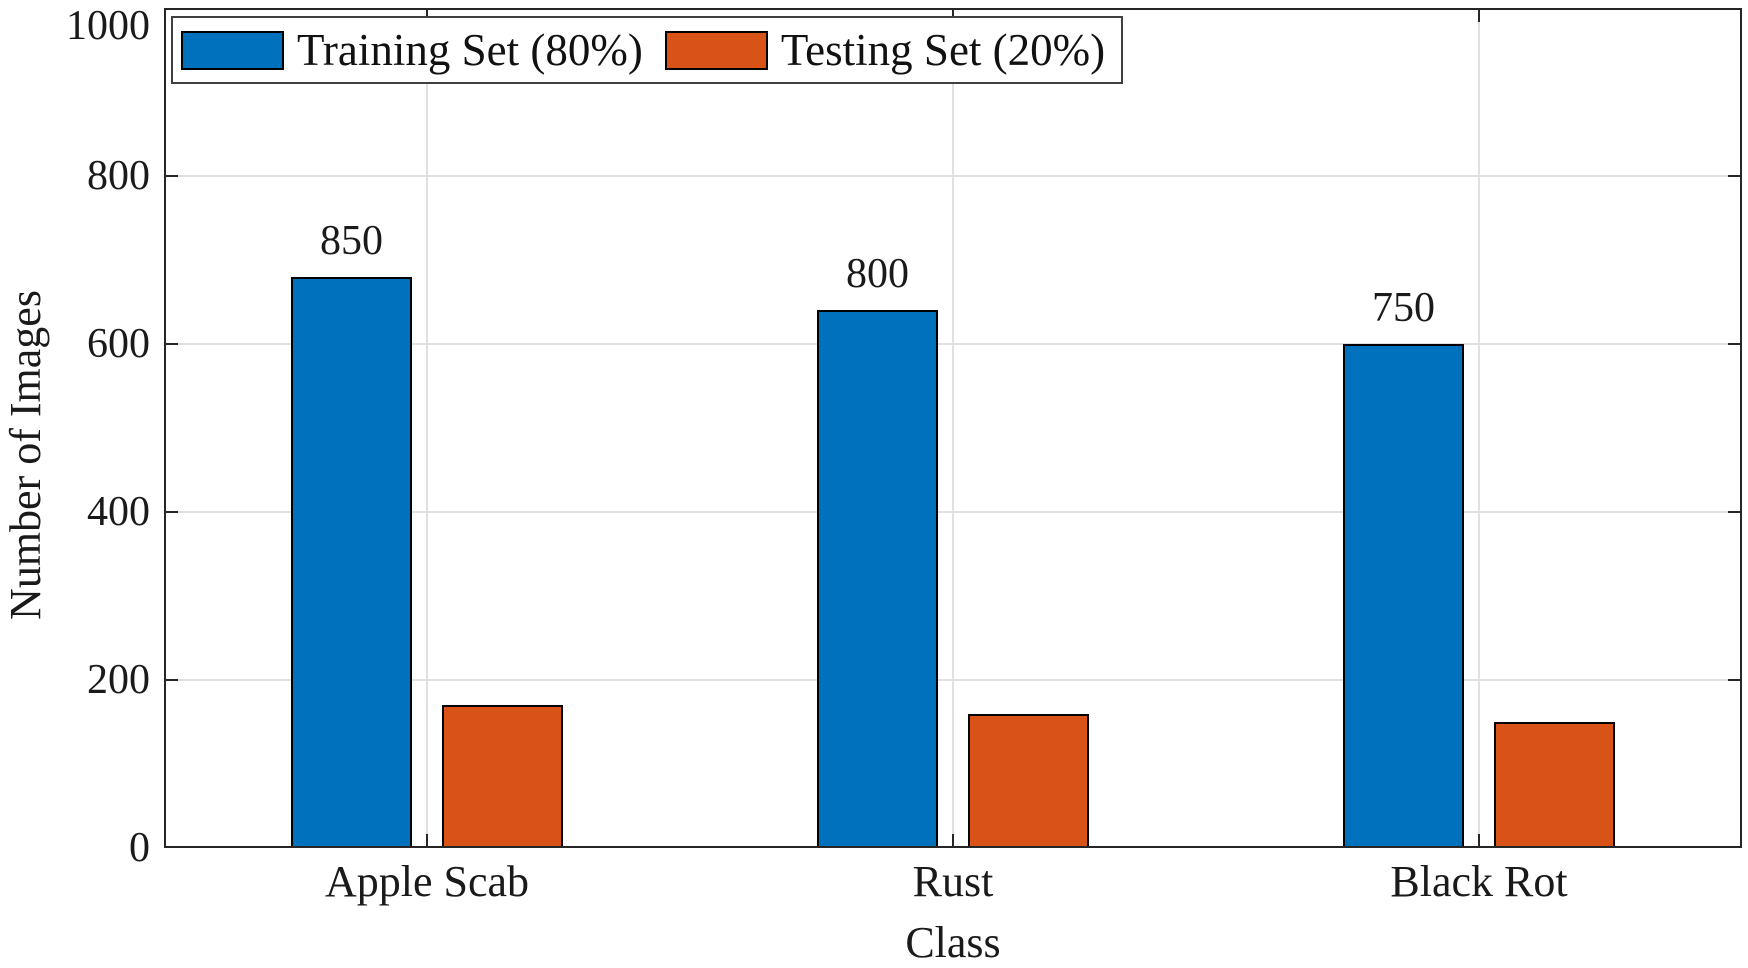  What do you see at coordinates (1403, 596) in the screenshot?
I see `bar-training-set-80-black-rot` at bounding box center [1403, 596].